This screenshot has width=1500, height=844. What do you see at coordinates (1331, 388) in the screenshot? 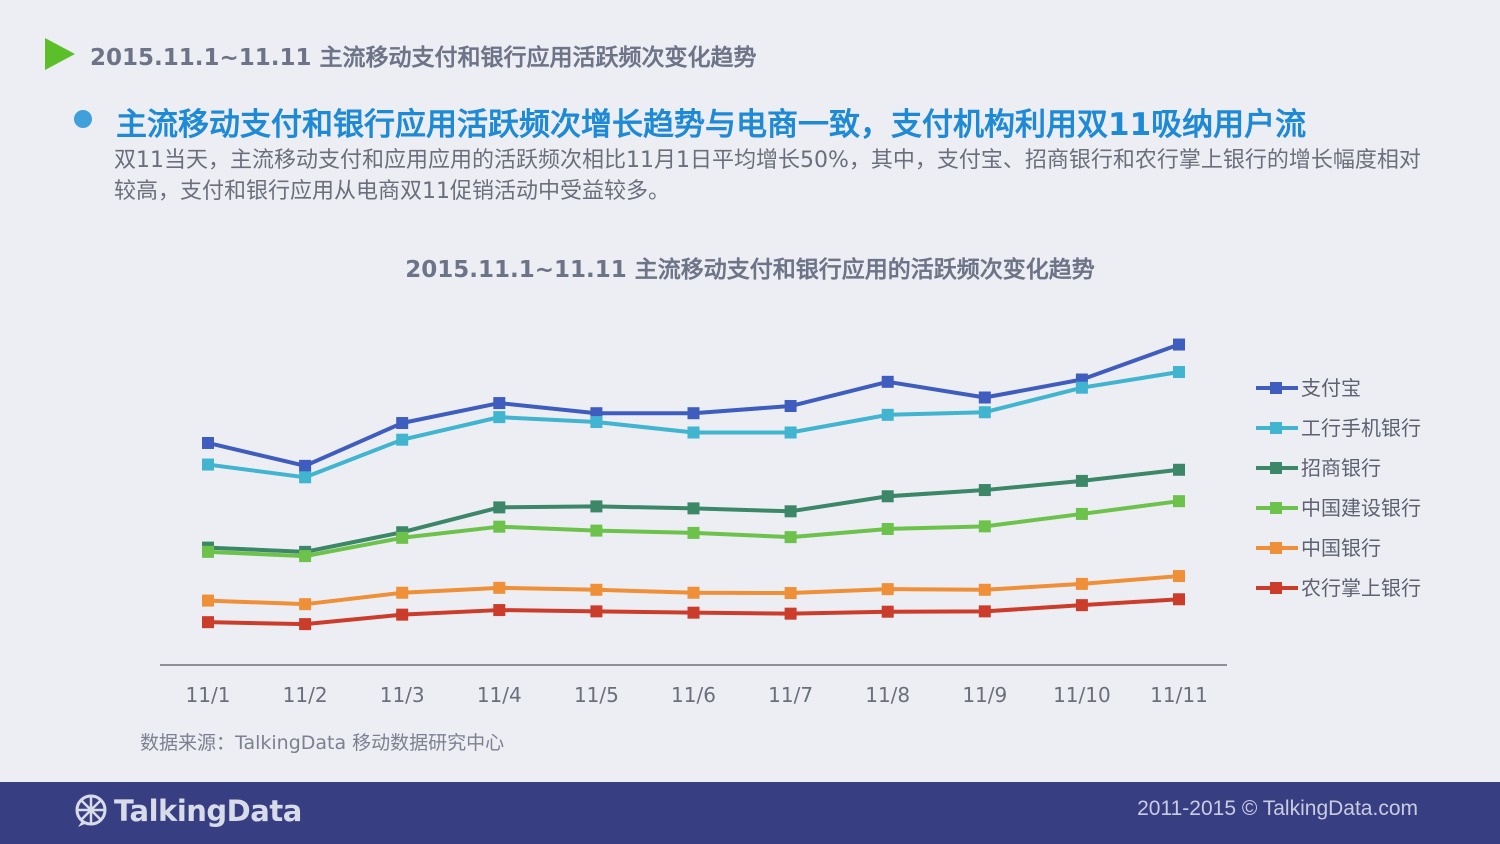
I see `legend-label: 支付宝` at bounding box center [1331, 388].